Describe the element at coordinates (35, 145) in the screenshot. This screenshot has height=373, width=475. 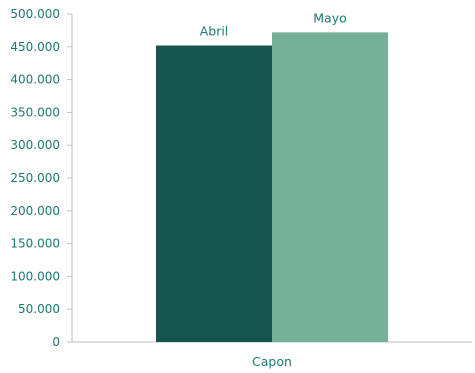
I see `y-tick-label: 300.000` at that location.